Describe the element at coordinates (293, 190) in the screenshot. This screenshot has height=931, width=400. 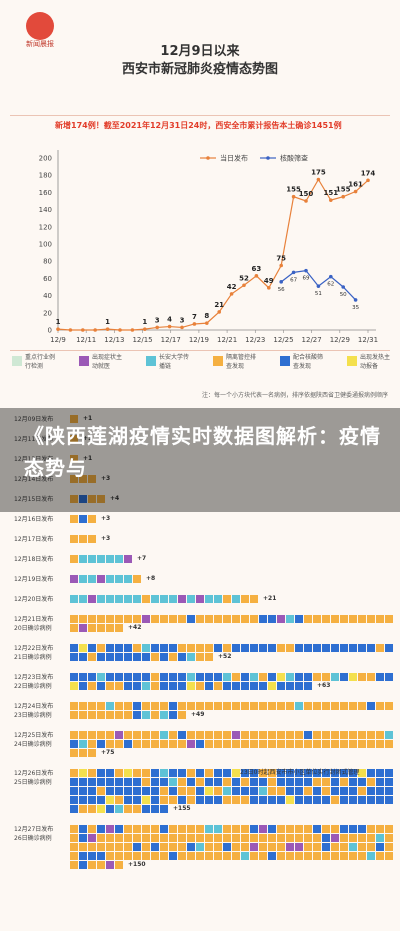
I see `data-label: 155` at that location.